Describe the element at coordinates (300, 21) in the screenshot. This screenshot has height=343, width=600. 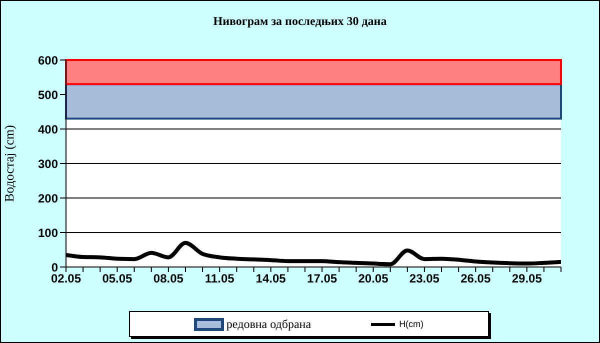
I see `chart-title: Нивограм за последњих 30 дана` at that location.